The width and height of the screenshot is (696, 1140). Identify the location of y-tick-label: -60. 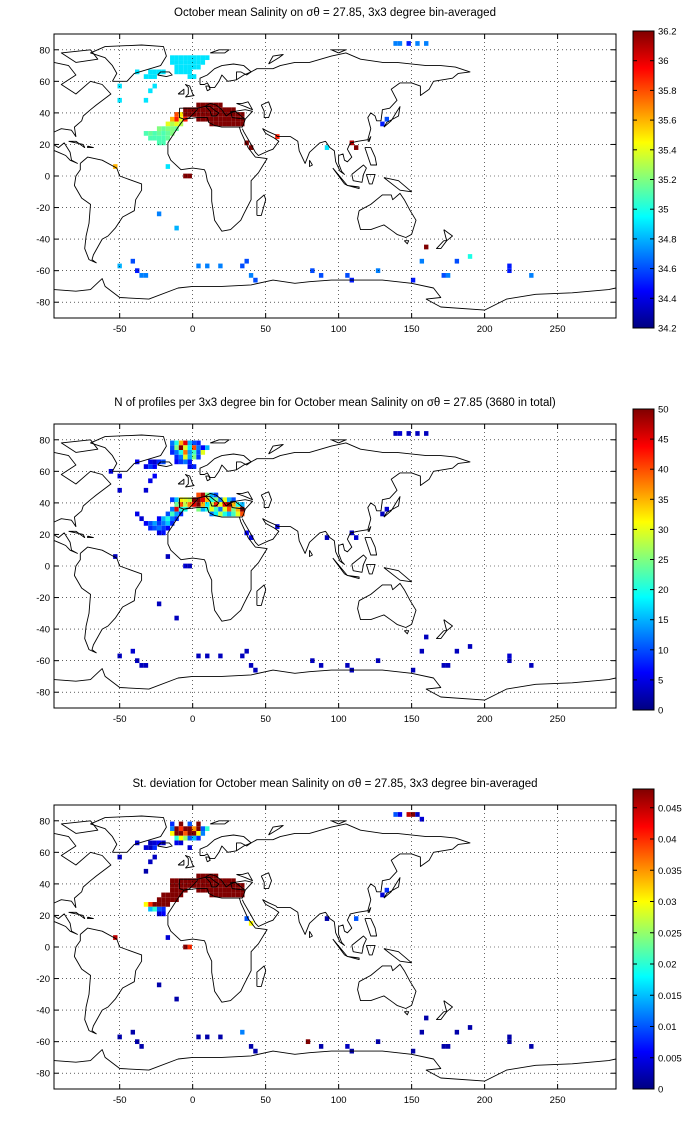
(43, 271).